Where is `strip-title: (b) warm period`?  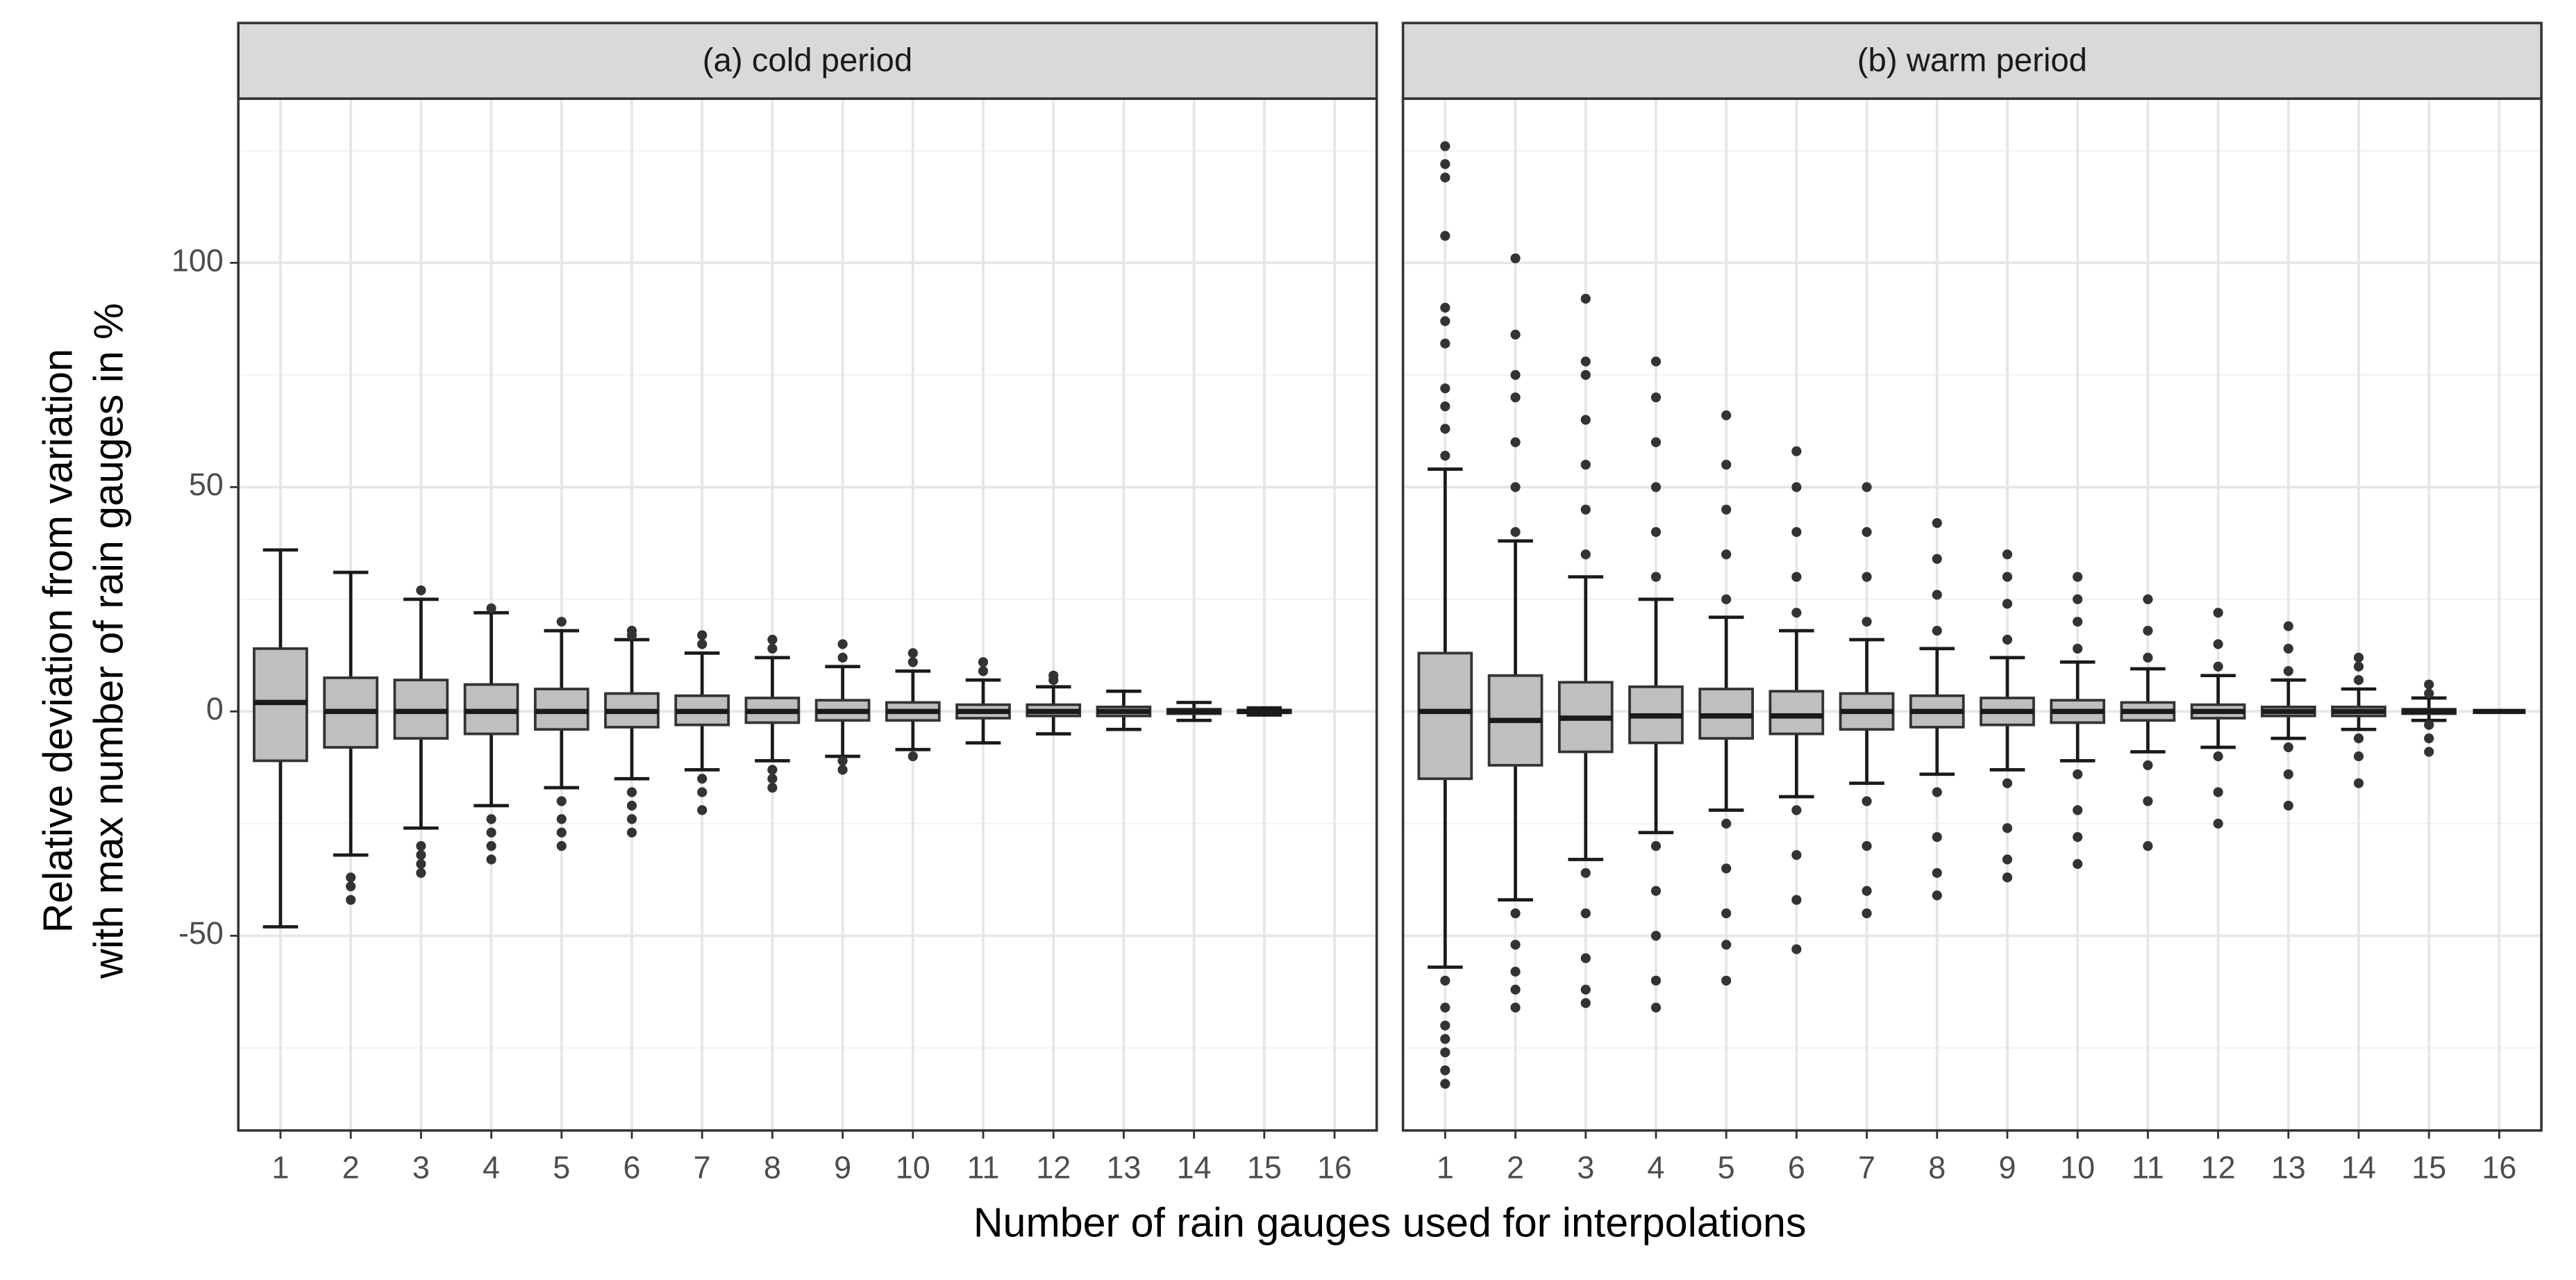
strip-title: (b) warm period is located at coordinates (1972, 60).